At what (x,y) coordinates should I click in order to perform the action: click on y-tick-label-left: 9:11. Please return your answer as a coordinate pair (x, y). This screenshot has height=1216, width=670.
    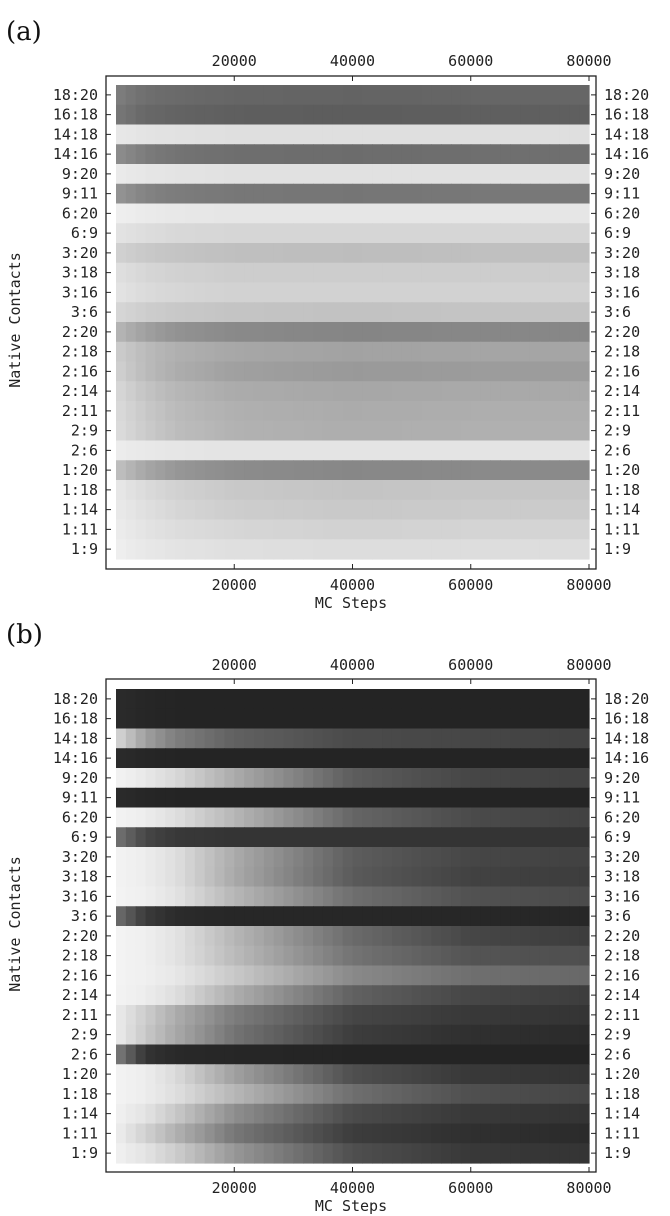
    Looking at the image, I should click on (80, 194).